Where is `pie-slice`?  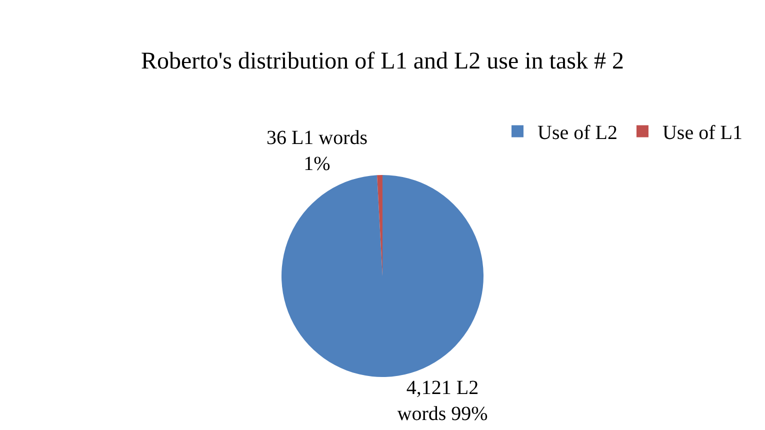
pie-slice is located at coordinates (383, 276).